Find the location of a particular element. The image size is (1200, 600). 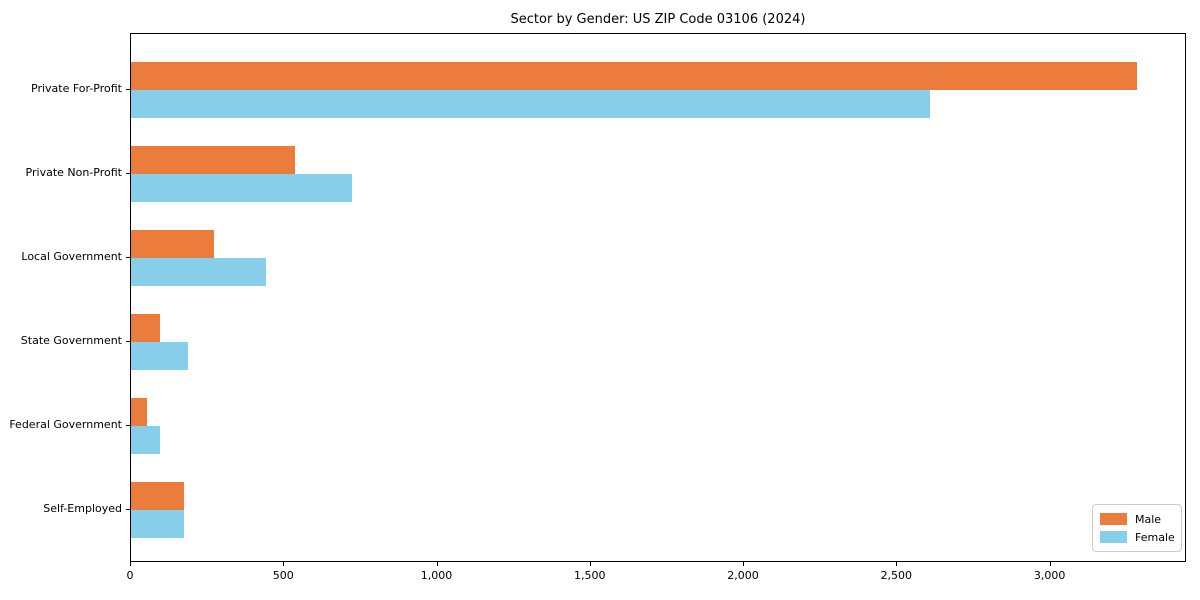

legend-items: Male Female is located at coordinates (1137, 528).